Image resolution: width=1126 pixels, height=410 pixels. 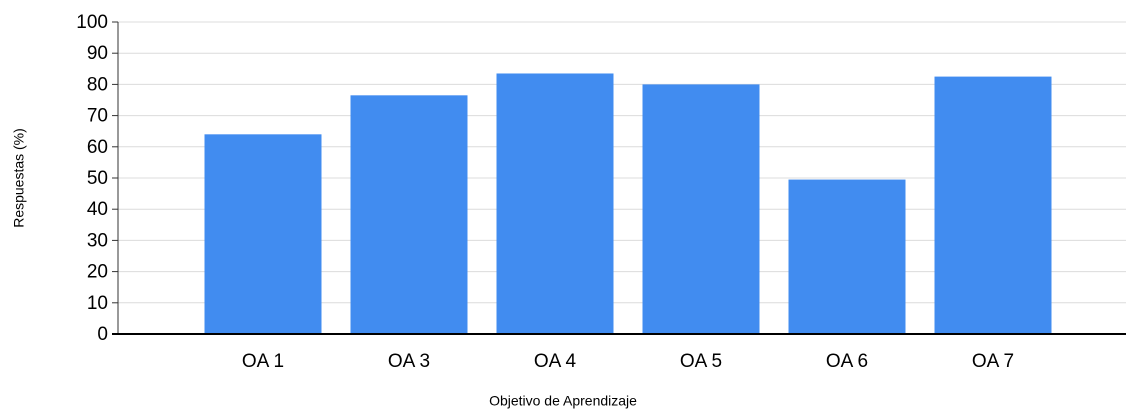 I want to click on x-tick-label: OA 4, so click(x=555, y=361).